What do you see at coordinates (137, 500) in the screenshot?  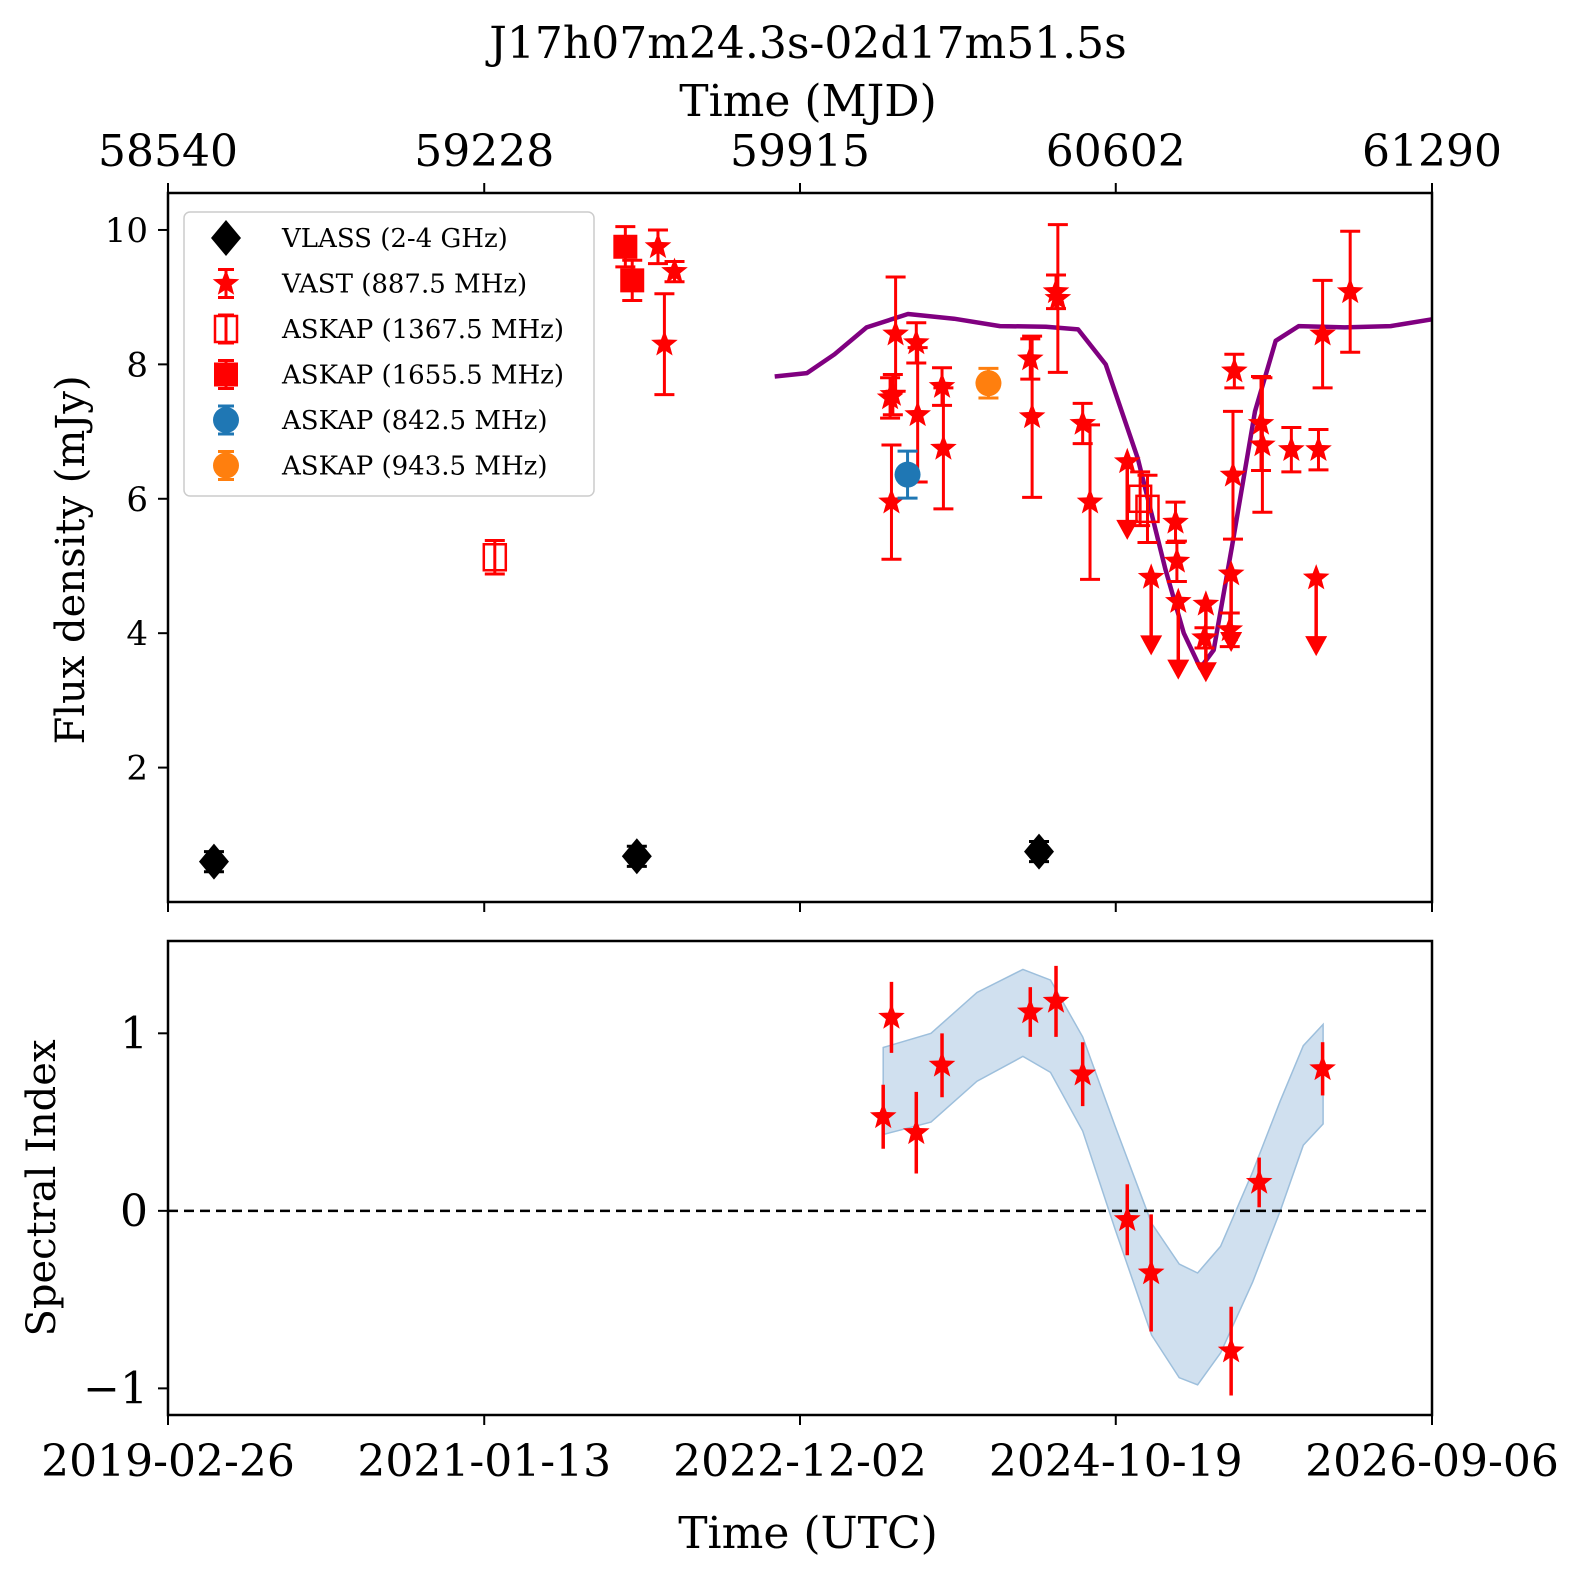 I see `top-y-tick-label: 6` at bounding box center [137, 500].